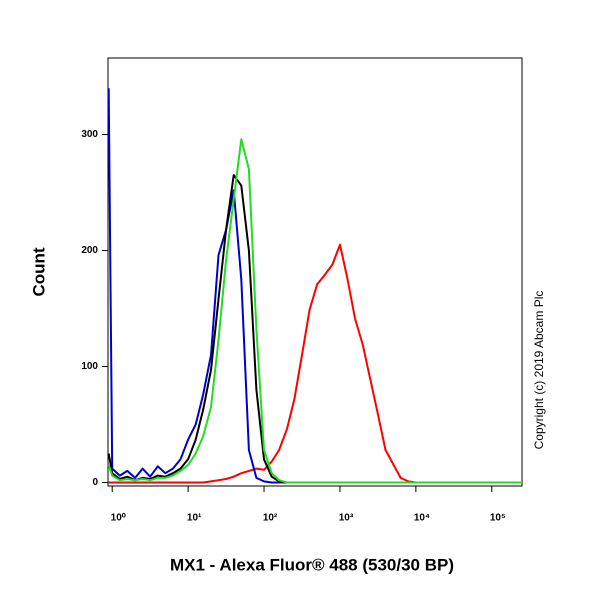 The image size is (600, 605). I want to click on x-tick-label: 10², so click(270, 518).